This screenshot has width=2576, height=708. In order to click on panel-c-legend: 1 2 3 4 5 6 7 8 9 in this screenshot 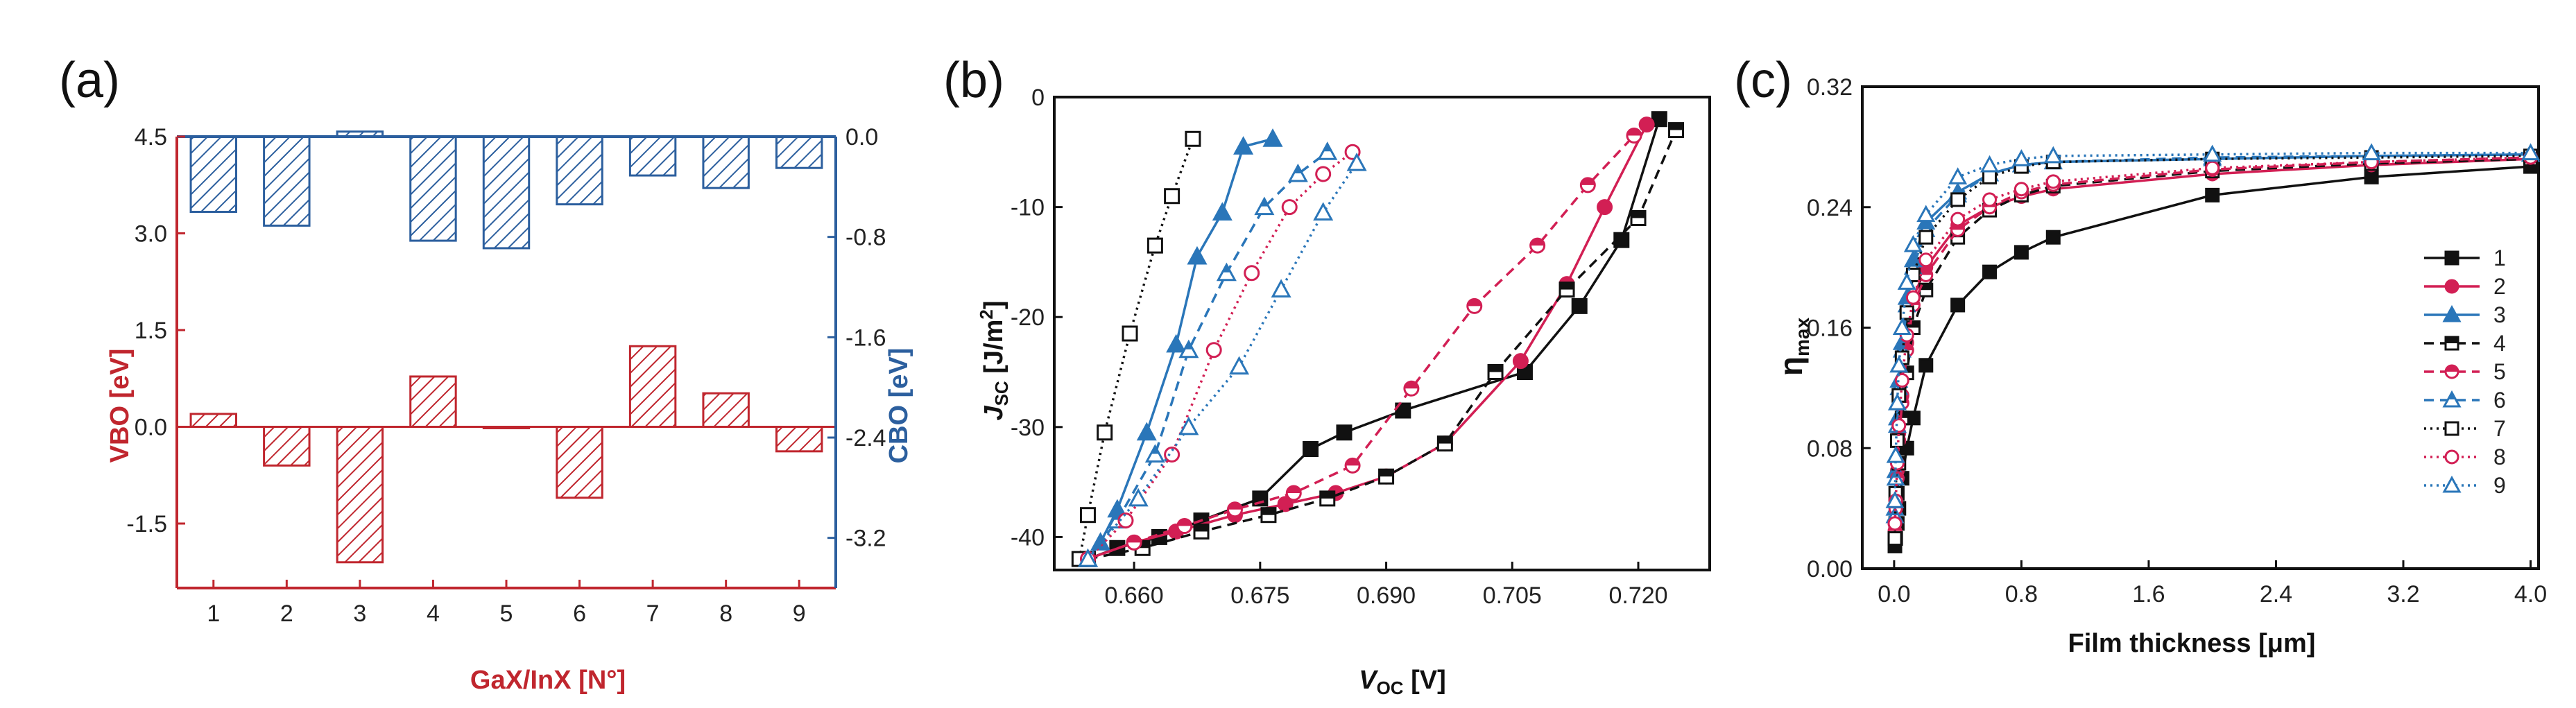, I will do `click(2465, 371)`.